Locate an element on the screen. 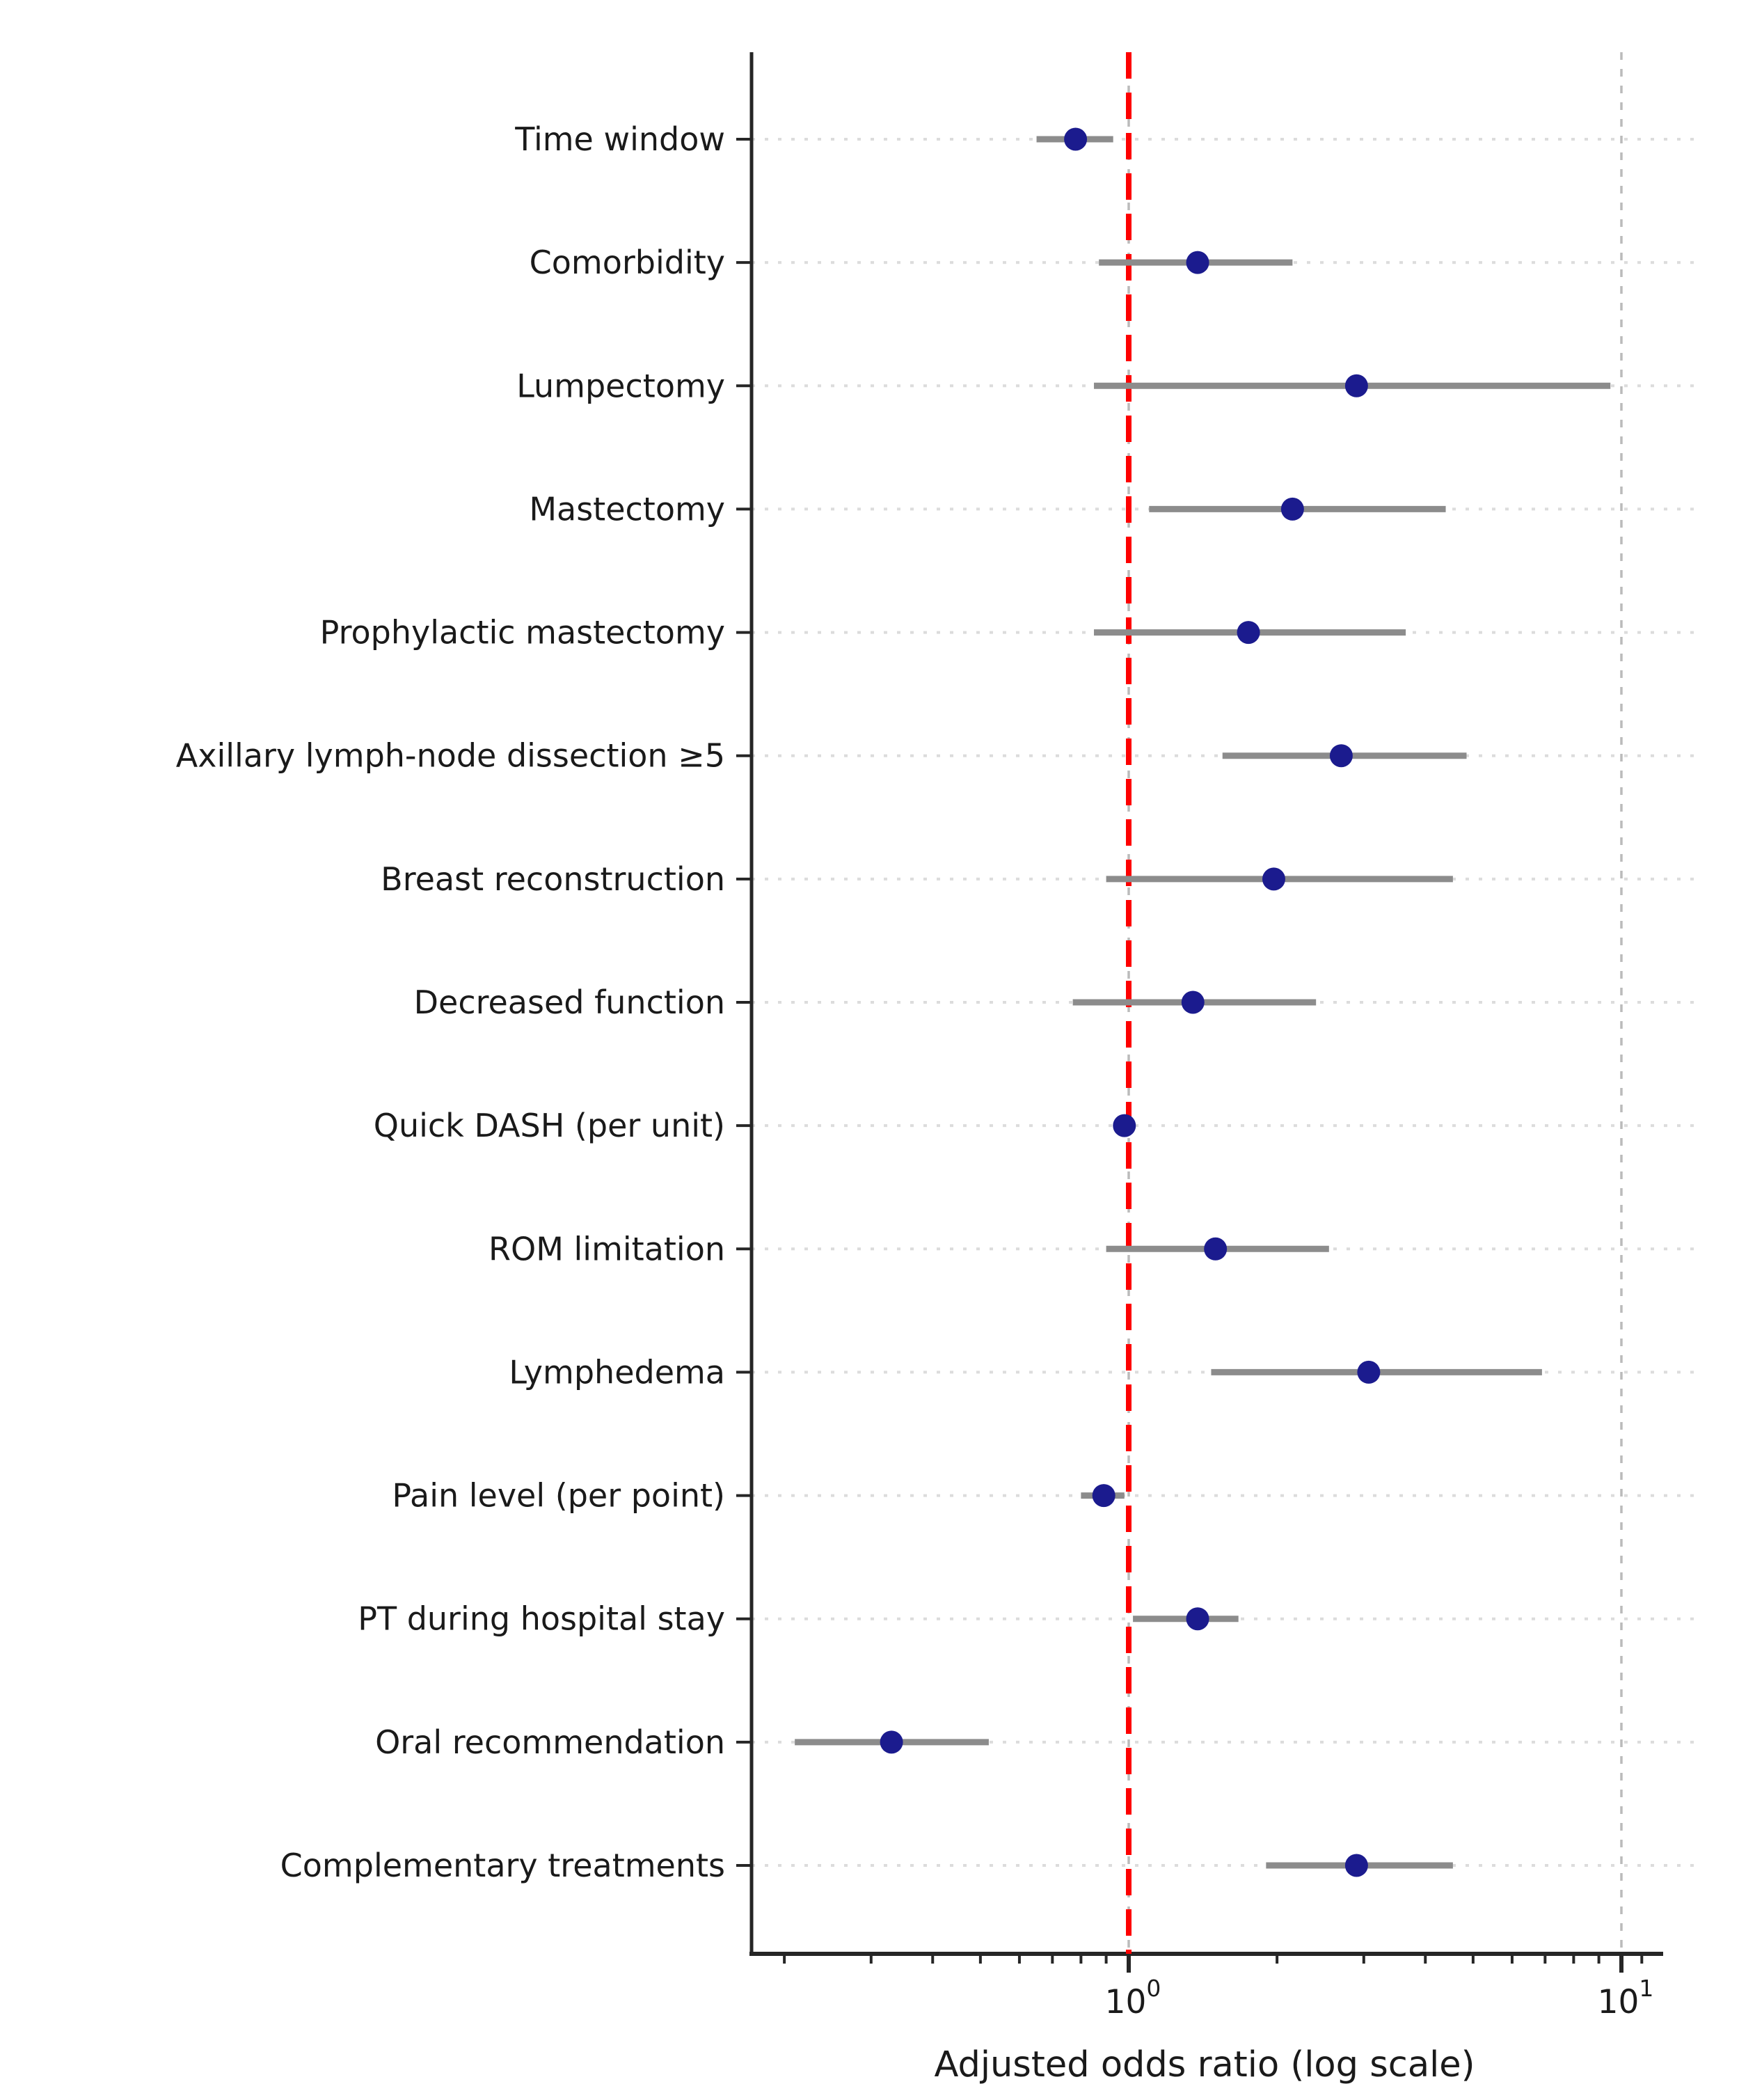 The image size is (1739, 2100). y-category-label: Prophylactic mastectomy is located at coordinates (522, 633).